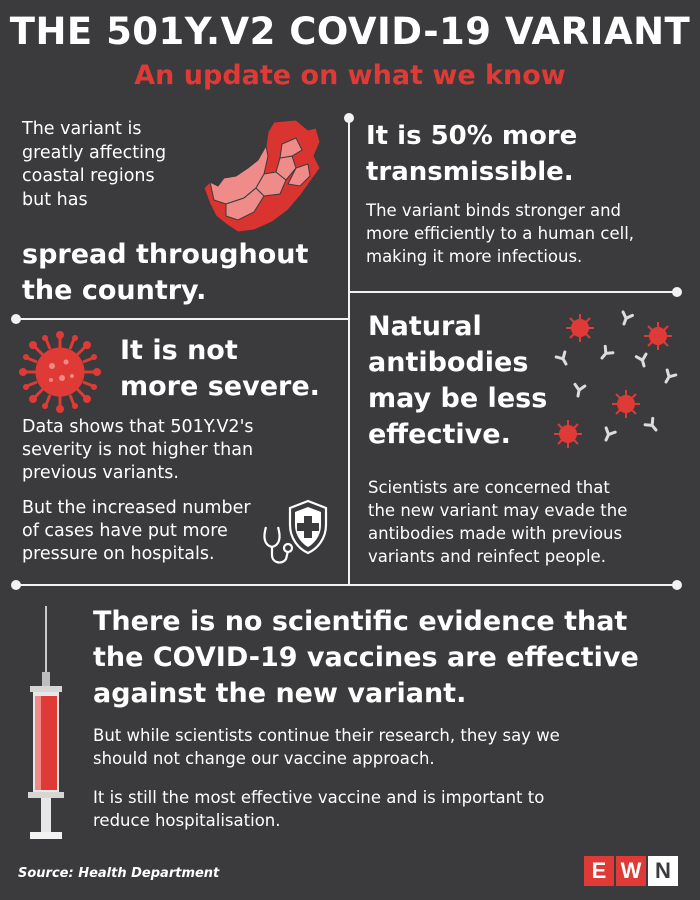 This screenshot has height=900, width=700. What do you see at coordinates (165, 272) in the screenshot?
I see `spread-headline: spread throughout the country.` at bounding box center [165, 272].